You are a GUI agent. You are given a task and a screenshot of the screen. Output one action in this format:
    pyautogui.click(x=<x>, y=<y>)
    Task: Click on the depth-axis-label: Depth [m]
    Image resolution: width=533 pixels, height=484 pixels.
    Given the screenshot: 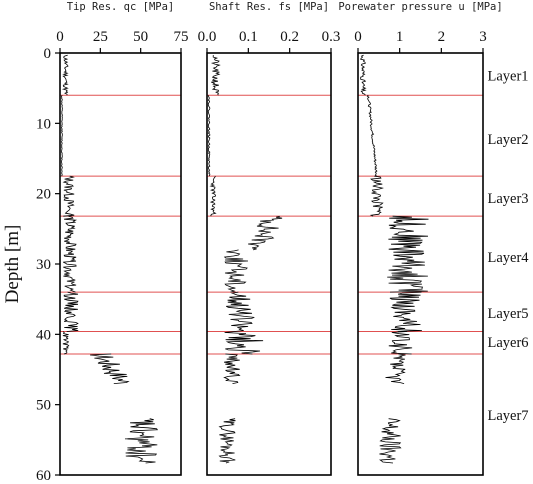 What is the action you would take?
    pyautogui.click(x=12, y=264)
    